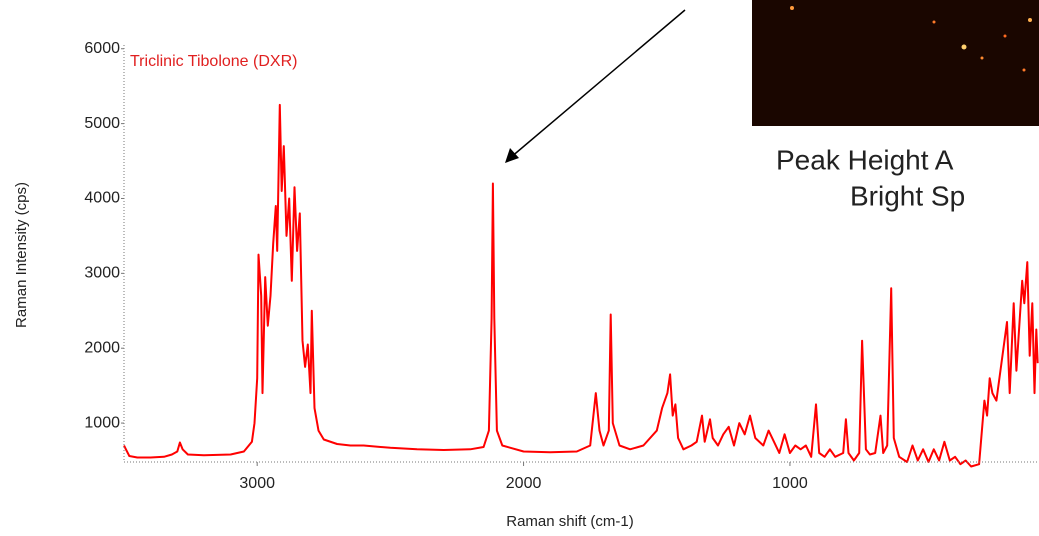 The height and width of the screenshot is (536, 1039). What do you see at coordinates (21, 255) in the screenshot?
I see `y-axis-label: Raman Intensity (cps)` at bounding box center [21, 255].